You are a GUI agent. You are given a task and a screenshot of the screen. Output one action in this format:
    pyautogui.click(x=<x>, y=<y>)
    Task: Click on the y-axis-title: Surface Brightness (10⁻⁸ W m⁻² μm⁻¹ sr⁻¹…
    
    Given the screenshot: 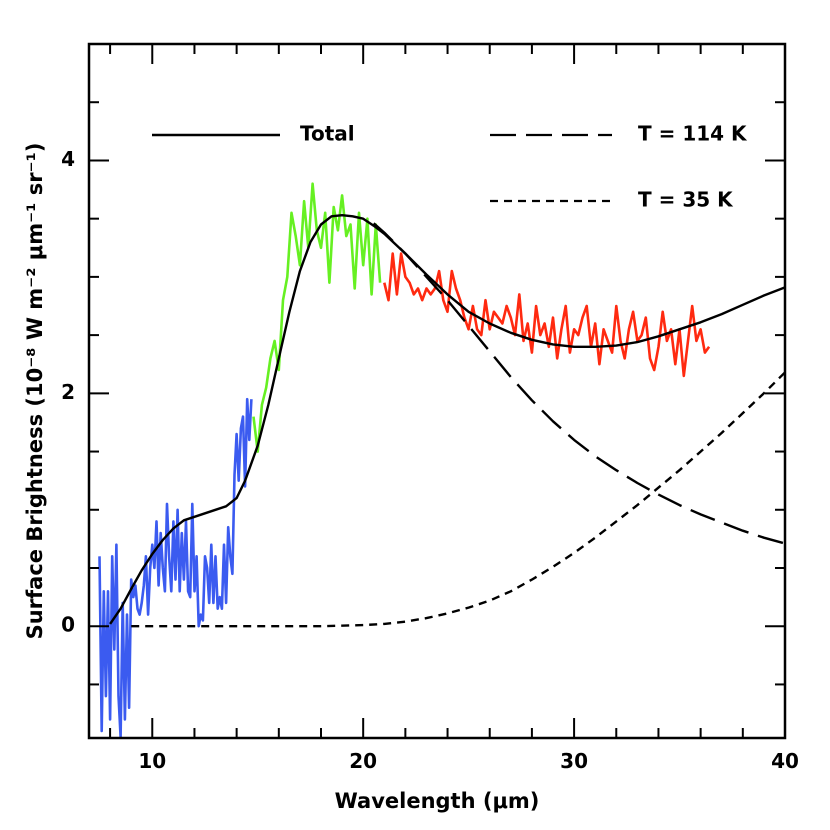 What is the action you would take?
    pyautogui.click(x=35, y=391)
    